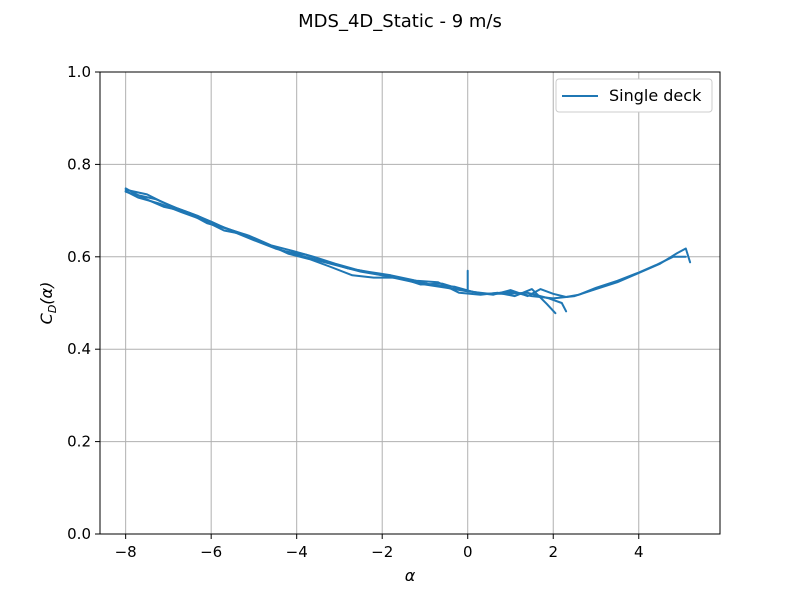  I want to click on x-tick-label: 0, so click(468, 552).